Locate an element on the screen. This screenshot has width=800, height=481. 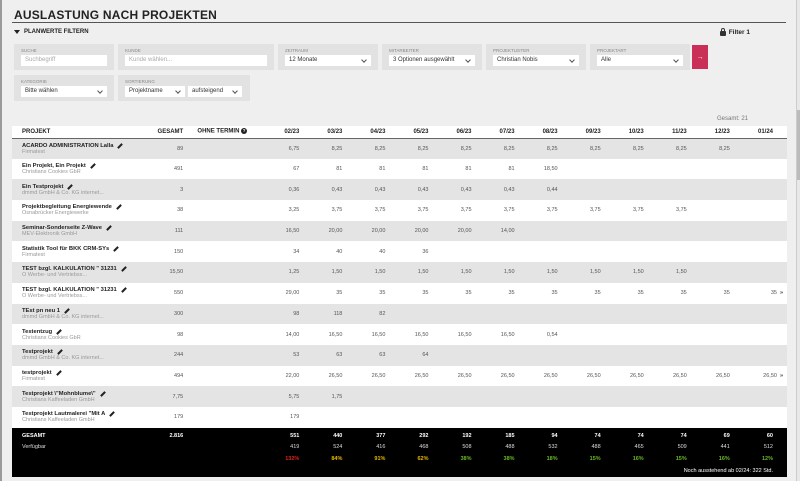
col-month: 10/23 is located at coordinates (625, 132).